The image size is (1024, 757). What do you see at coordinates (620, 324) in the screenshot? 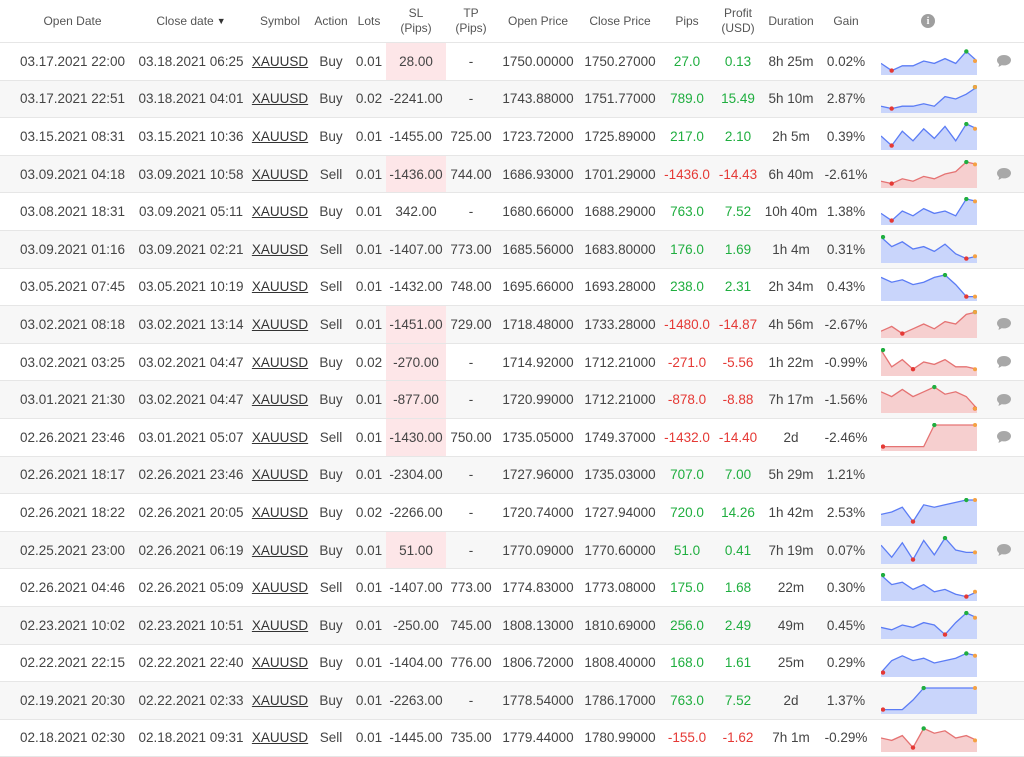
I see `close-price-cell: 1733.28000` at bounding box center [620, 324].